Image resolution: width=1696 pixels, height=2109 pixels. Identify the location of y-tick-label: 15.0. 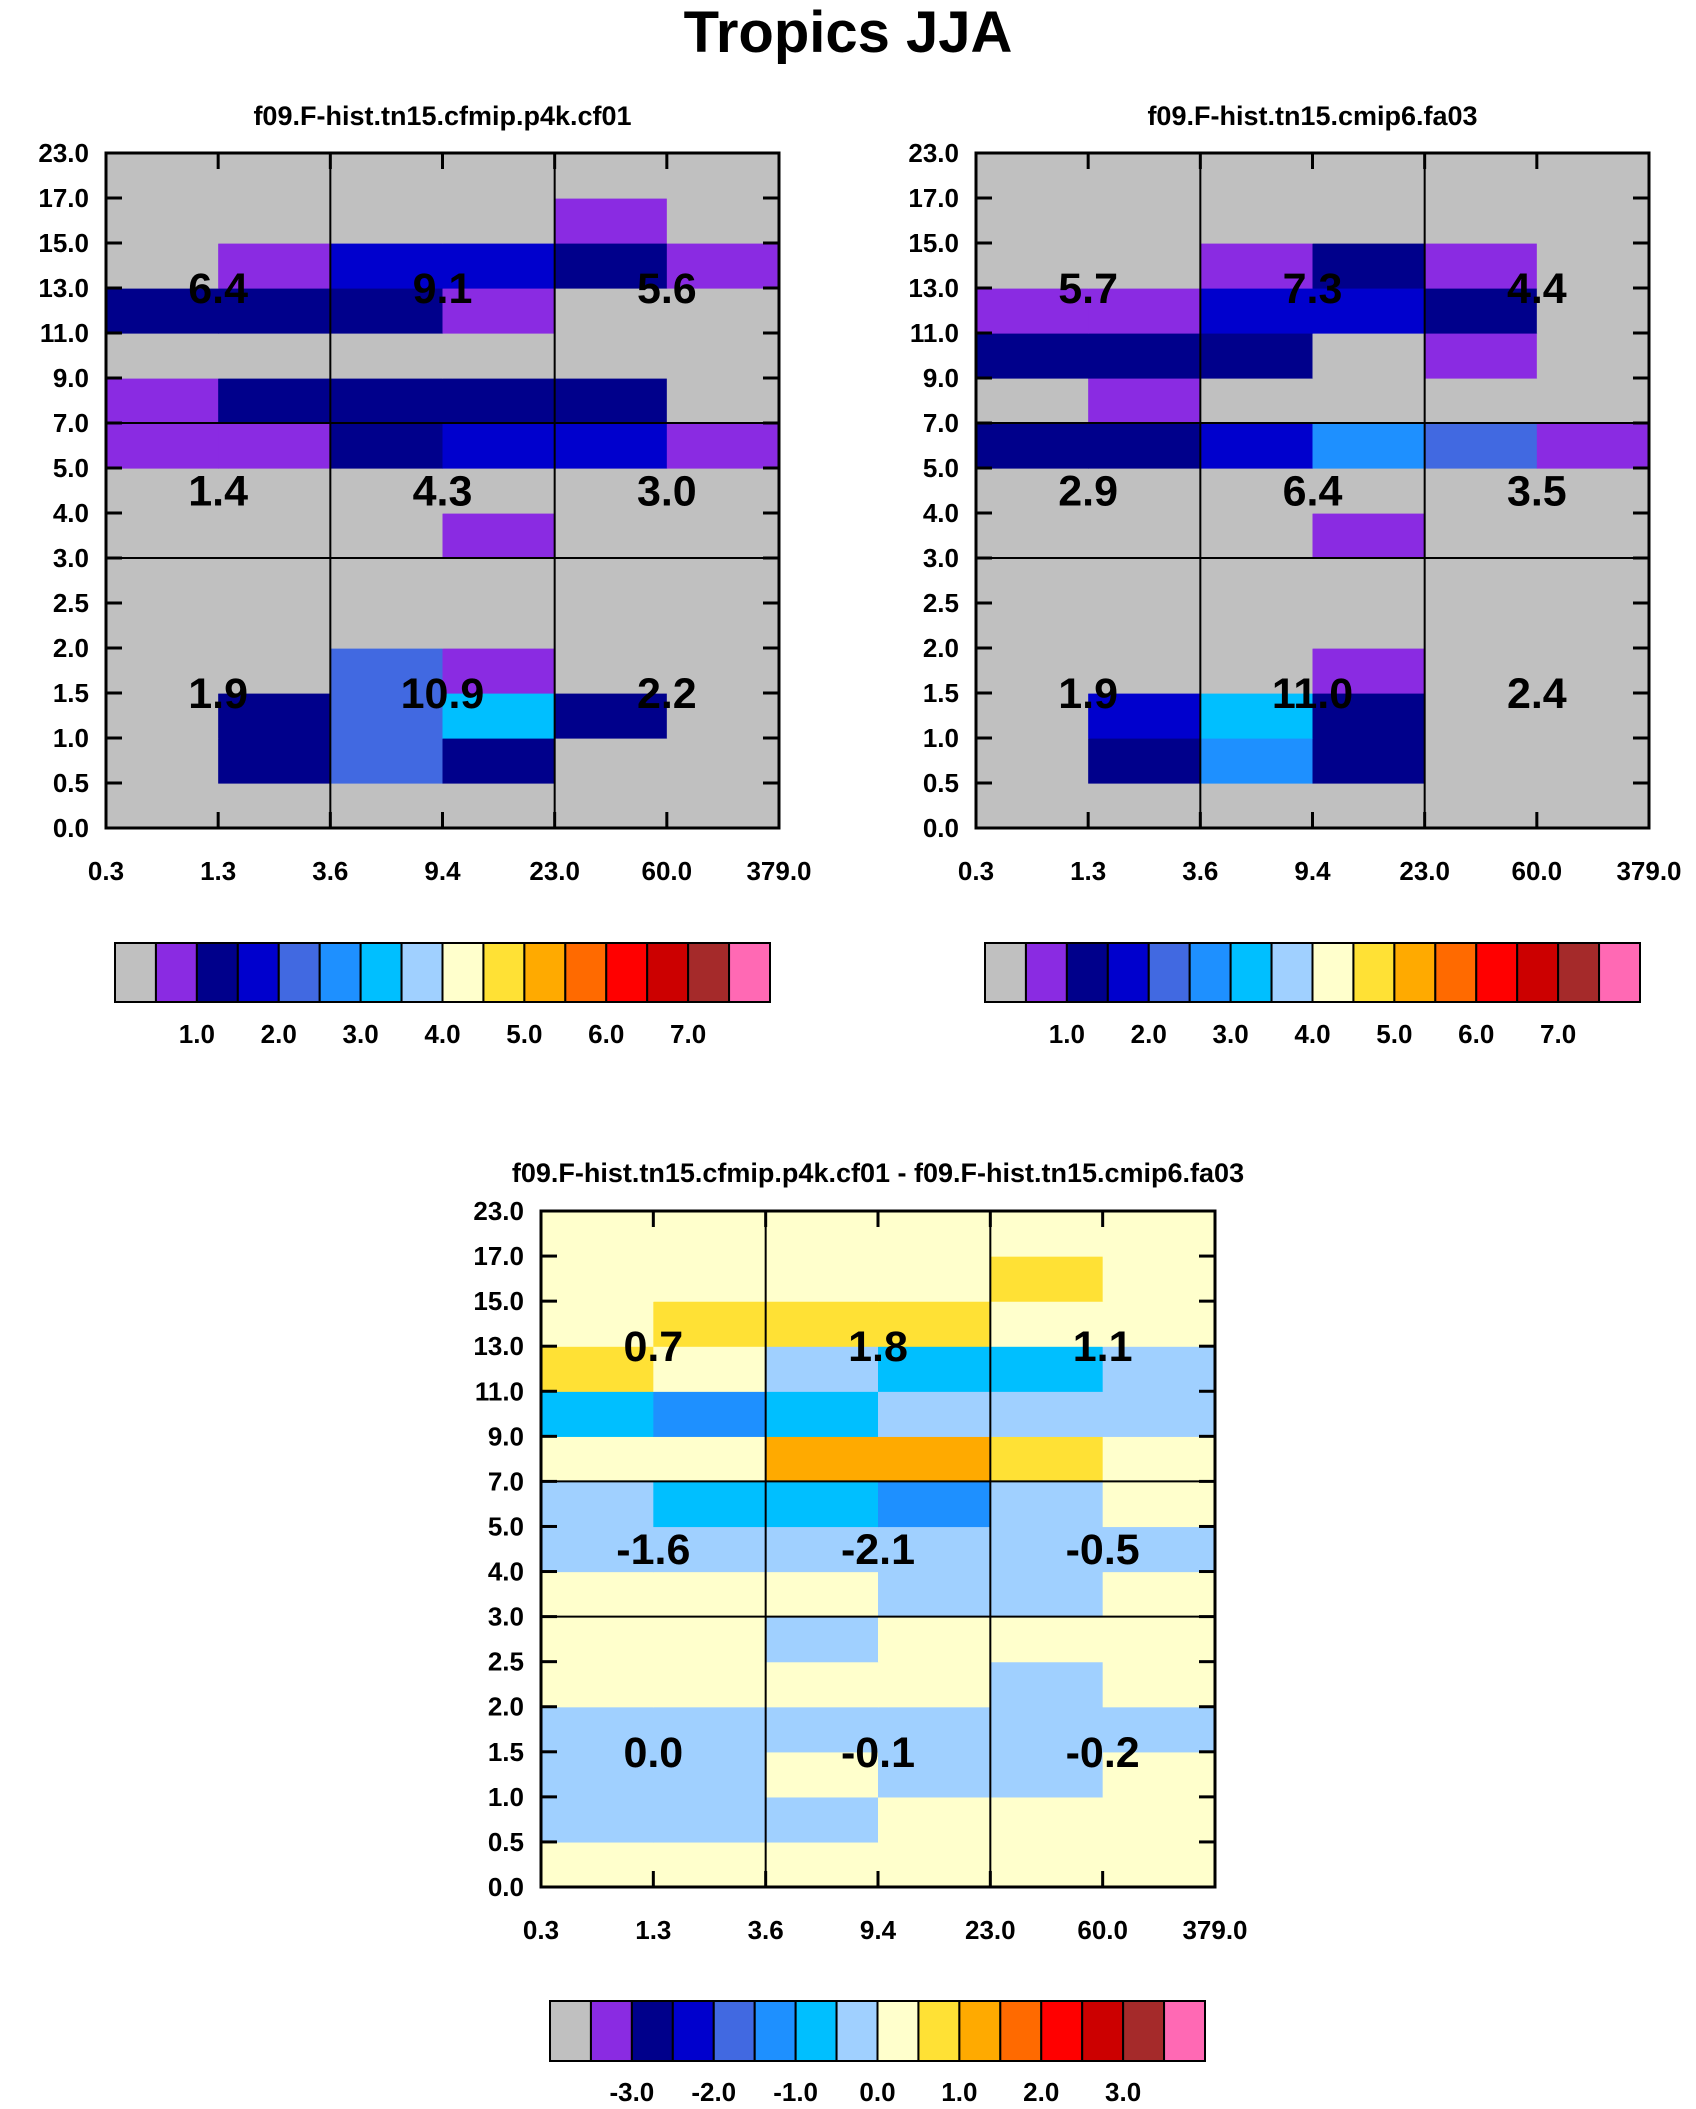
(498, 1301).